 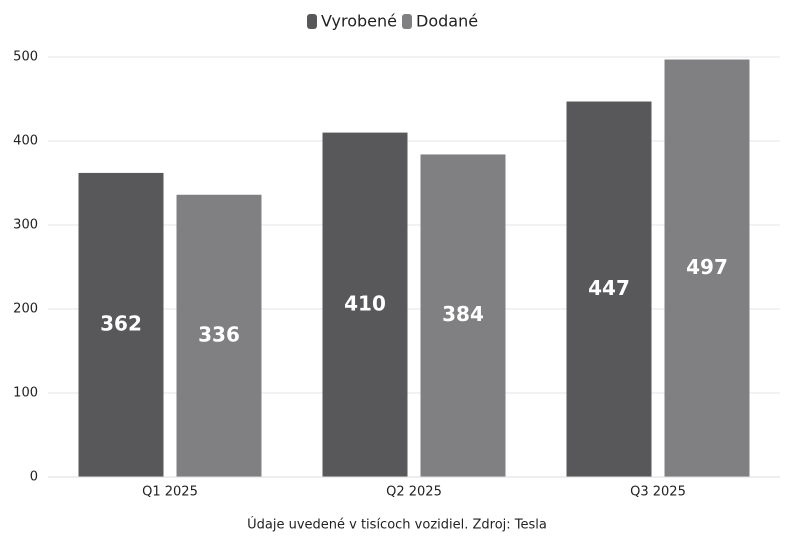 I want to click on value-label: 384, so click(x=463, y=314).